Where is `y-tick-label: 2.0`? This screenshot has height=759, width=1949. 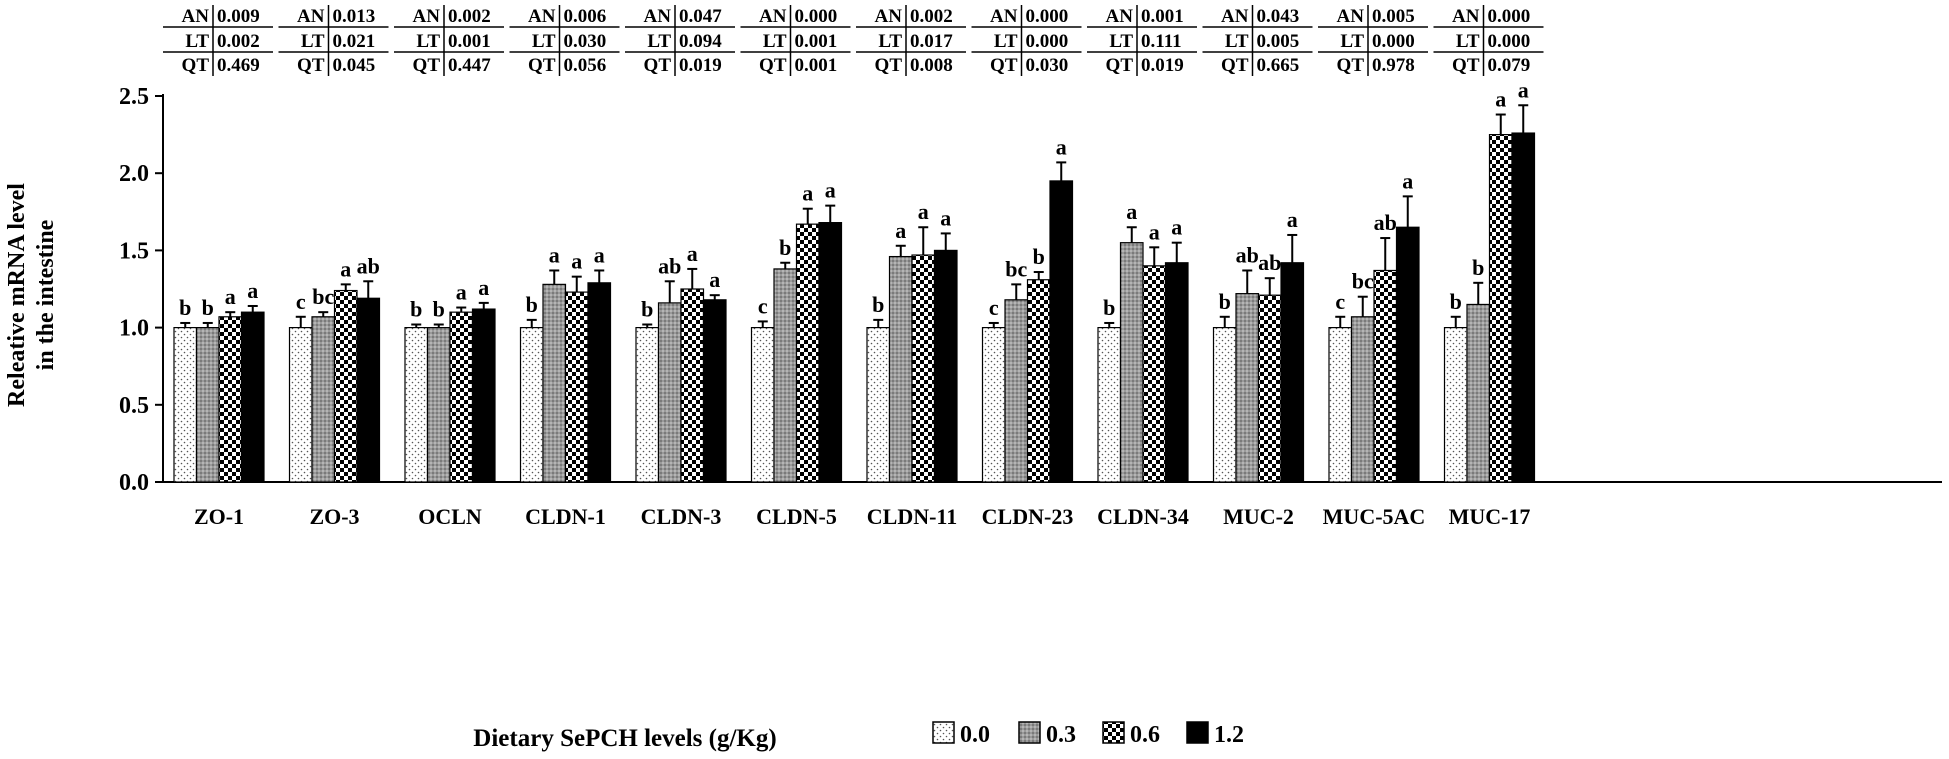
y-tick-label: 2.0 is located at coordinates (134, 174).